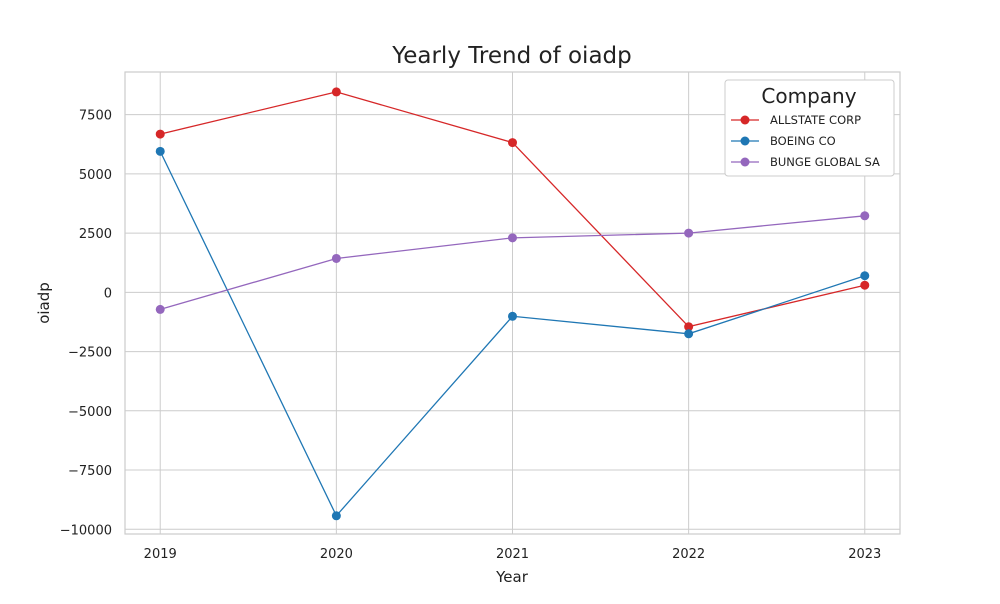 The image size is (1000, 604). What do you see at coordinates (160, 554) in the screenshot?
I see `x-tick-label: 2019` at bounding box center [160, 554].